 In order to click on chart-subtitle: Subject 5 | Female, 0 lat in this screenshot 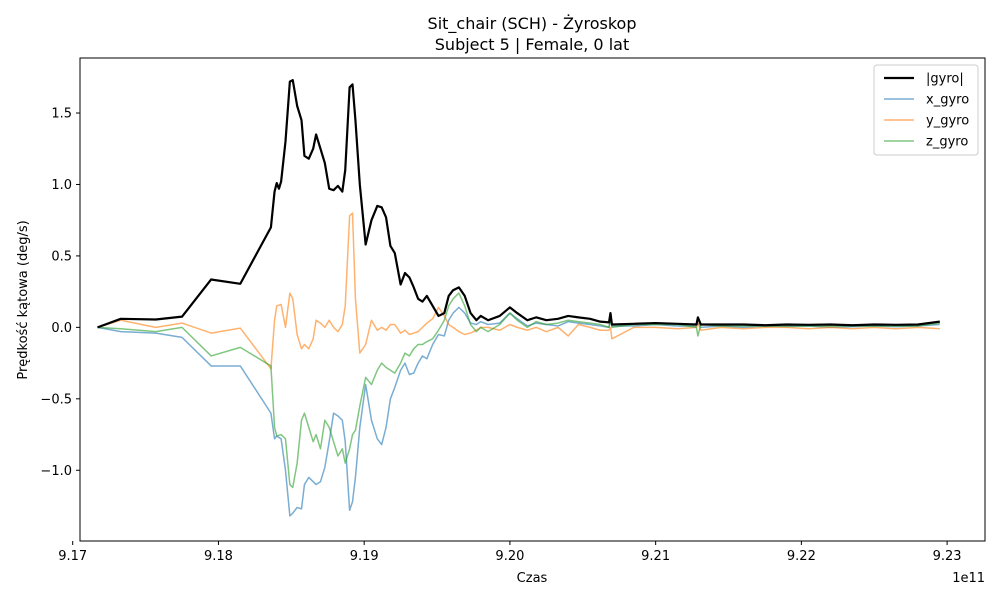, I will do `click(532, 44)`.